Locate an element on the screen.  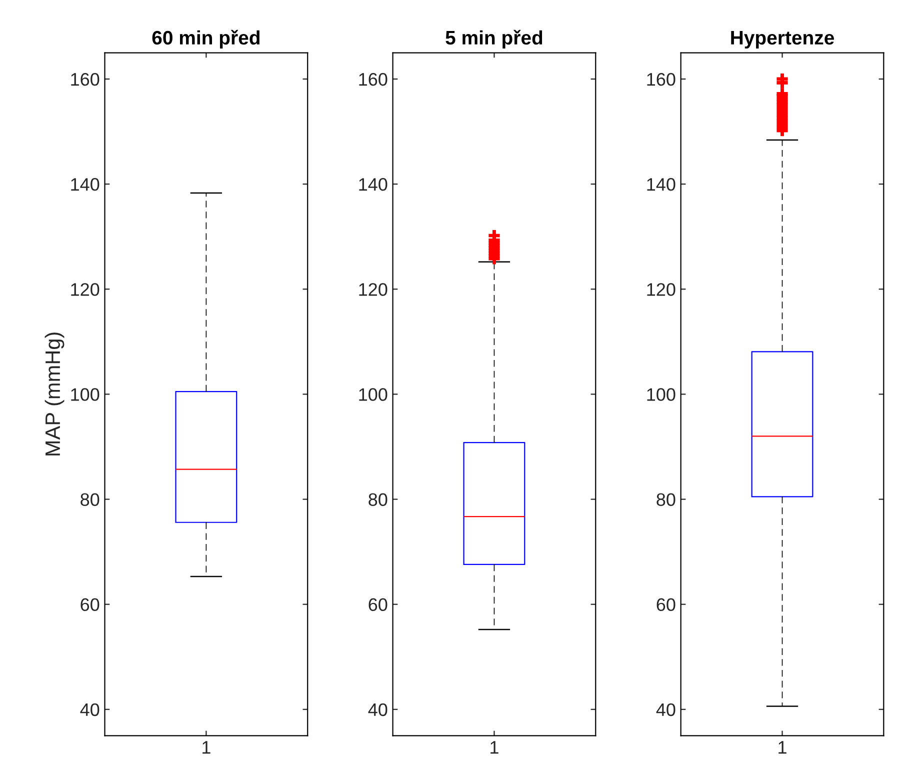
y-axis-title: MAP (mmHg) is located at coordinates (54, 394).